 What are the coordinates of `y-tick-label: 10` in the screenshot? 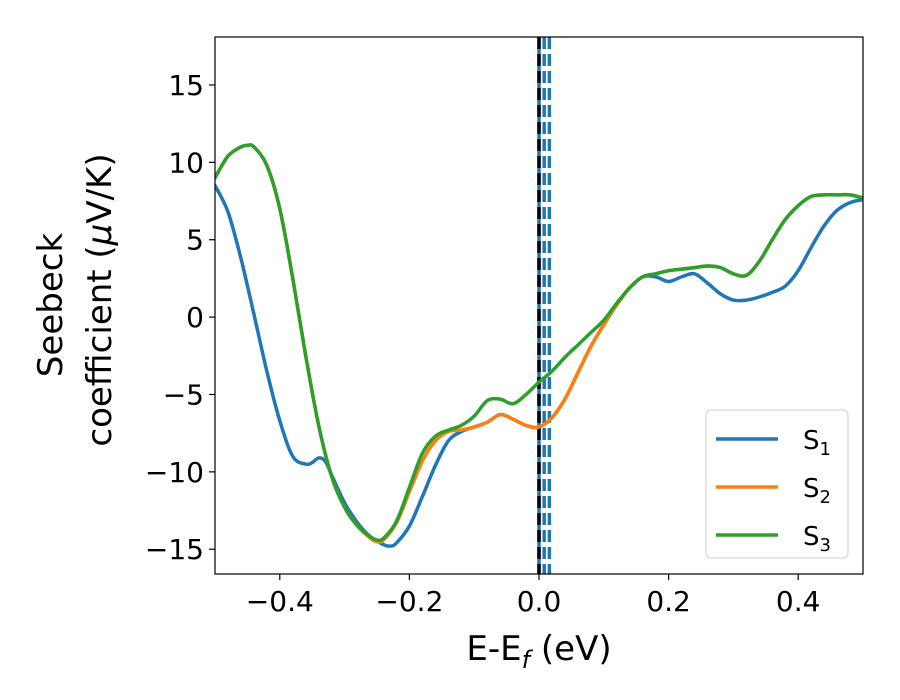 It's located at (186, 162).